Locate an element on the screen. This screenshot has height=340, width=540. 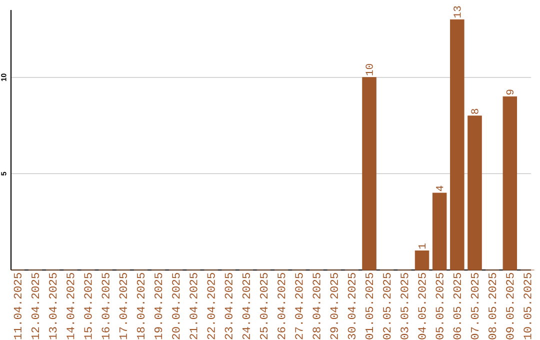
x-tick-label: 13.04.2025 is located at coordinates (52, 306).